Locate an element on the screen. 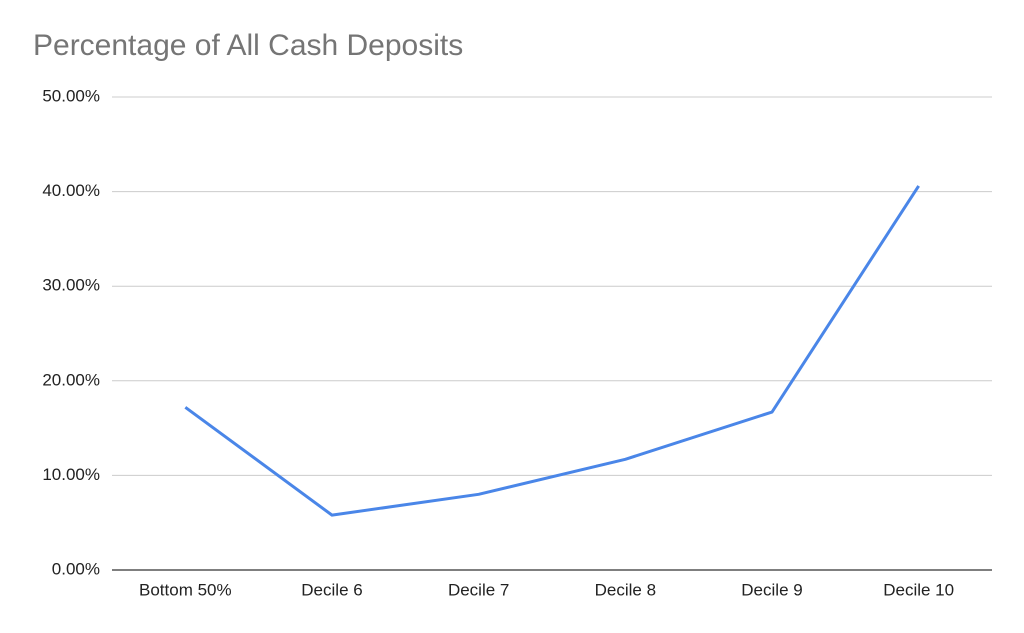  x-tick-label: Decile 8 is located at coordinates (625, 589).